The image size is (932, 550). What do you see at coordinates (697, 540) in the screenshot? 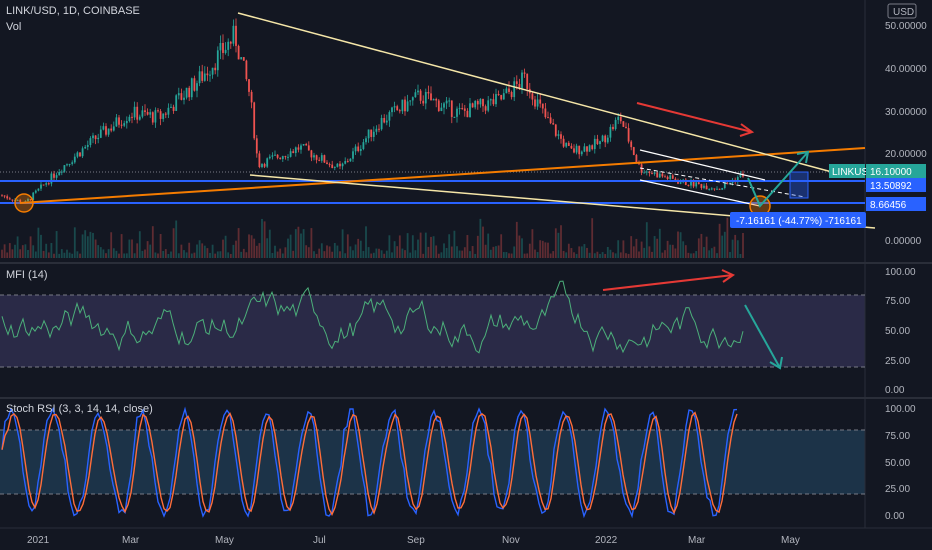
I see `time-tick: Mar` at bounding box center [697, 540].